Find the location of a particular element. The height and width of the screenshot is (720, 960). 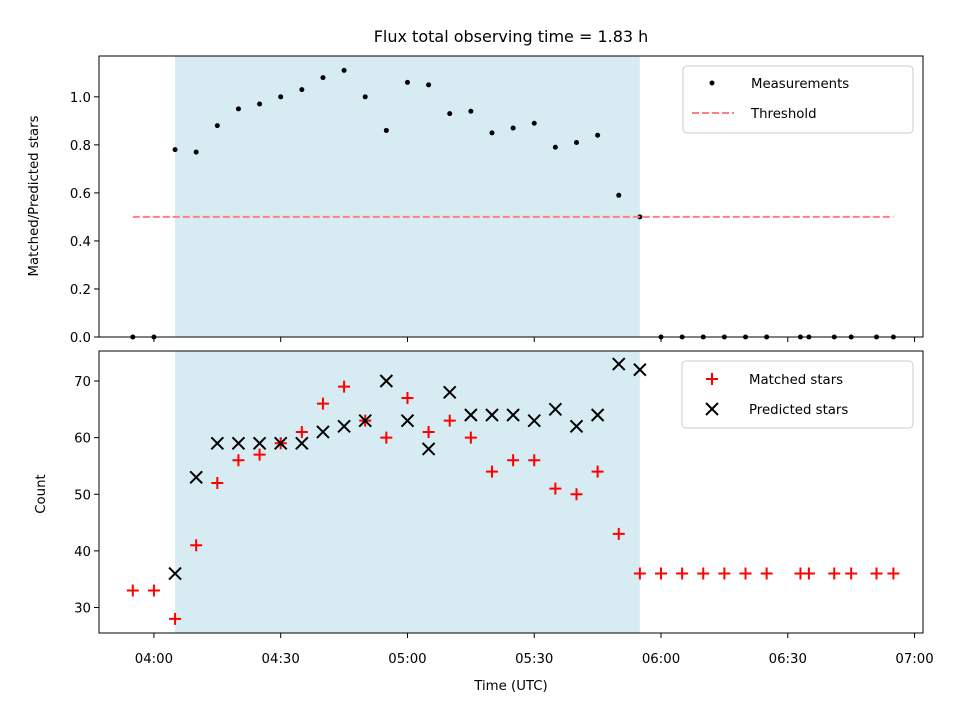

legend-predicted-marker is located at coordinates (712, 409).